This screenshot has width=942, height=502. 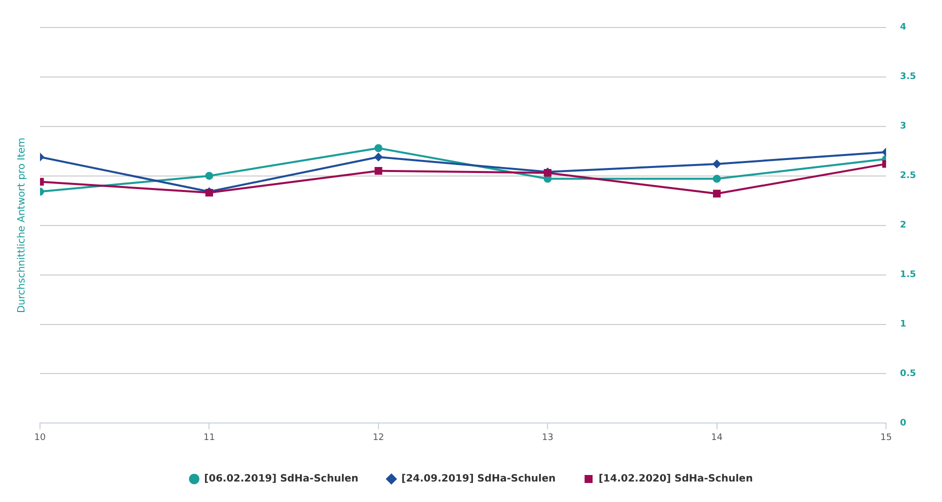 I want to click on y-axis-title: Durchschnittliche Antwort pro Item, so click(x=22, y=226).